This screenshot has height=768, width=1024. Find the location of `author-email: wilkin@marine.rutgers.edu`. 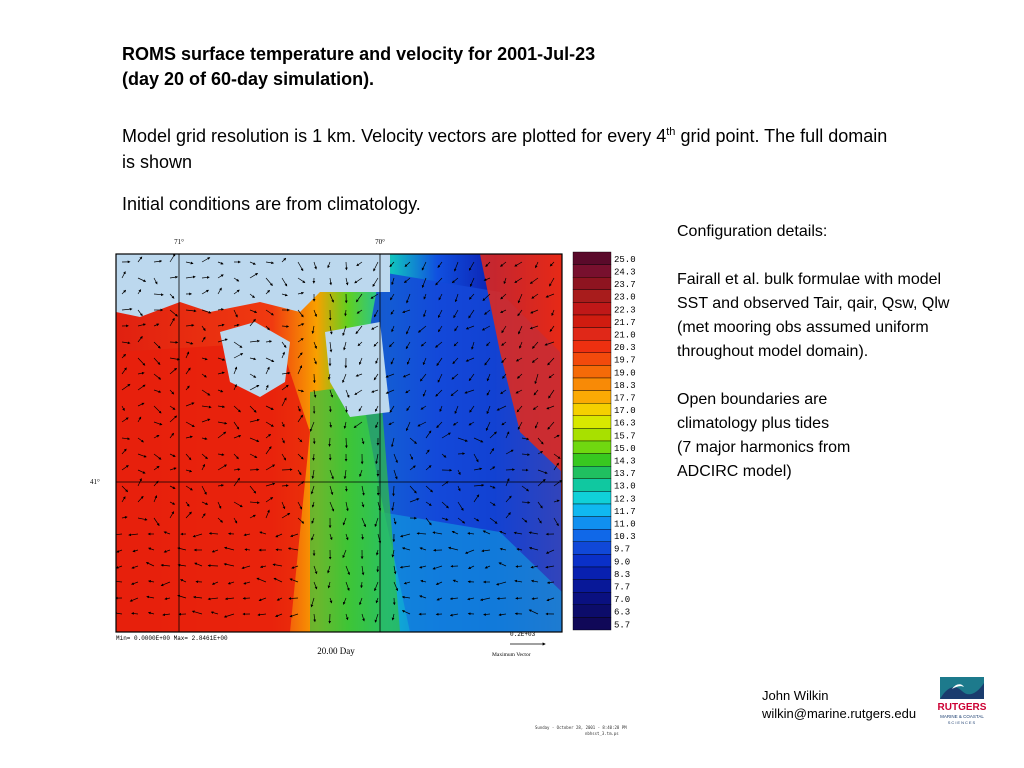

author-email: wilkin@marine.rutgers.edu is located at coordinates (839, 713).